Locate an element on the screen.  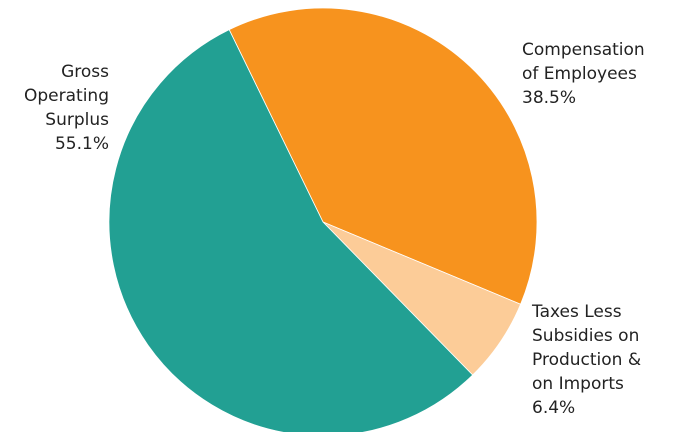
slice-value-label: 6.4% is located at coordinates (554, 408).